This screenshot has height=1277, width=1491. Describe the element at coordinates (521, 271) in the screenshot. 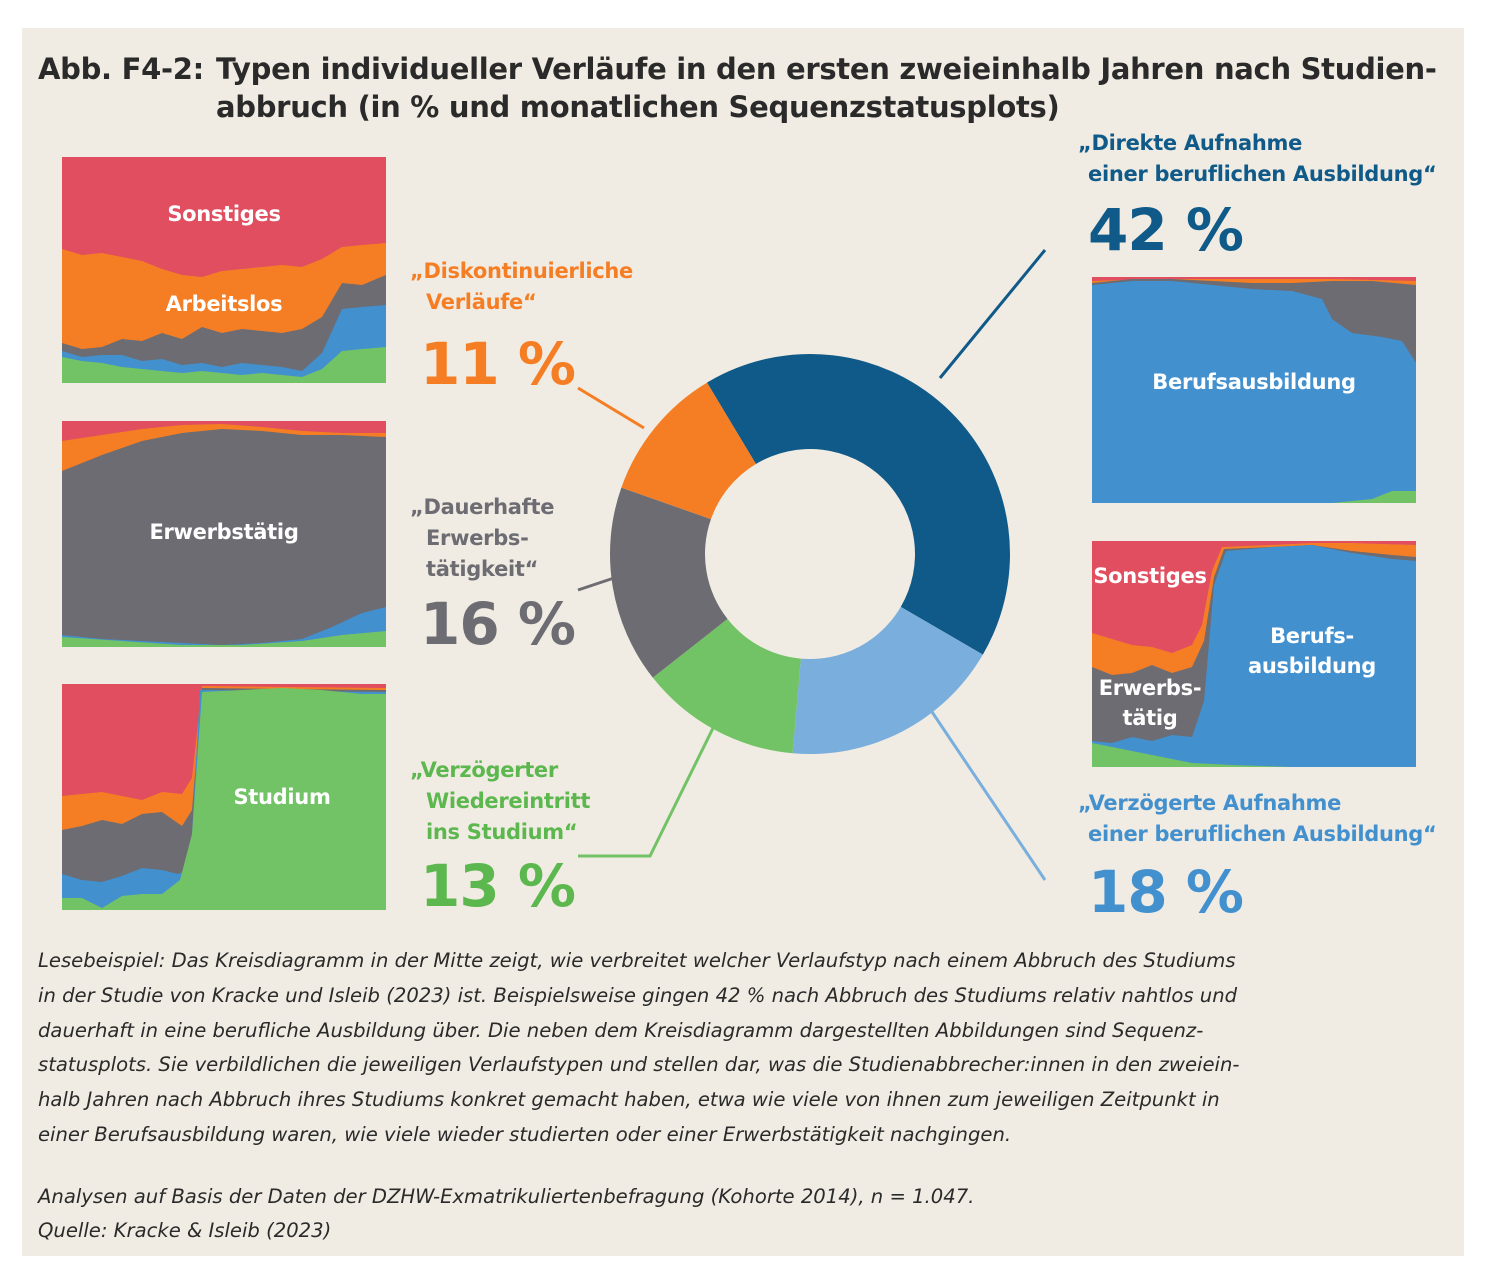

I see `label-diskontinuierlich-line-1: „Diskontinuierliche` at that location.